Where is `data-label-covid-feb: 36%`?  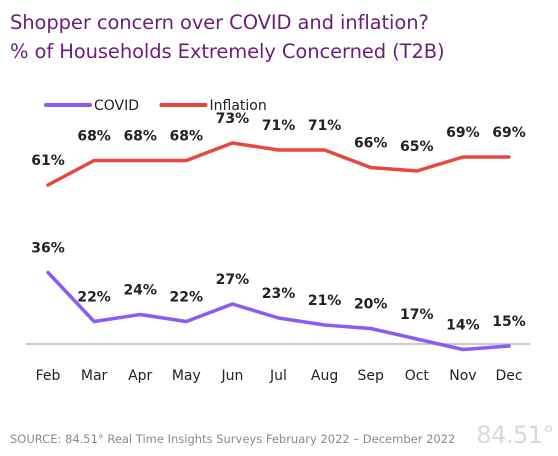
data-label-covid-feb: 36% is located at coordinates (48, 249).